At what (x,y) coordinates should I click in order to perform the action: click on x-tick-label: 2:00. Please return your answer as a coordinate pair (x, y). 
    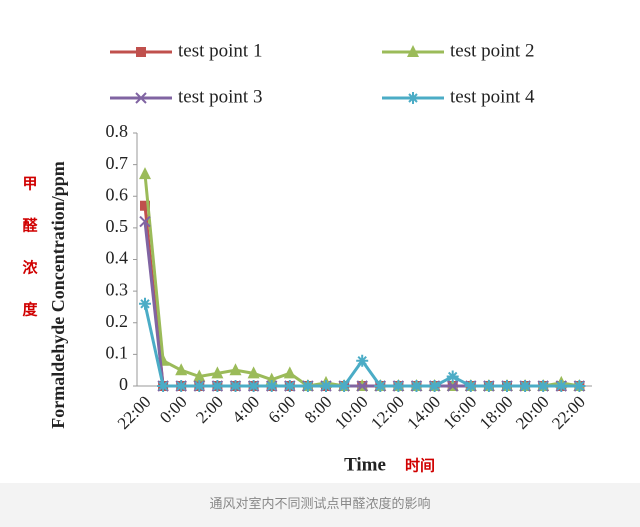
    Looking at the image, I should click on (209, 409).